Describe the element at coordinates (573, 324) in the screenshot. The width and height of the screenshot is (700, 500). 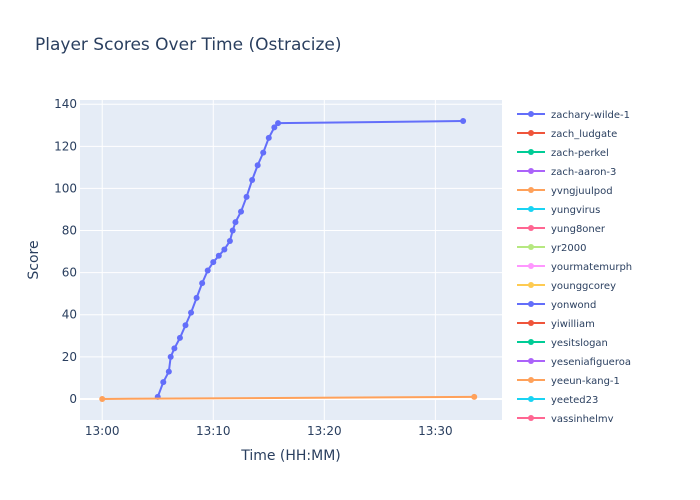
I see `legend-label: yiwilliam` at that location.